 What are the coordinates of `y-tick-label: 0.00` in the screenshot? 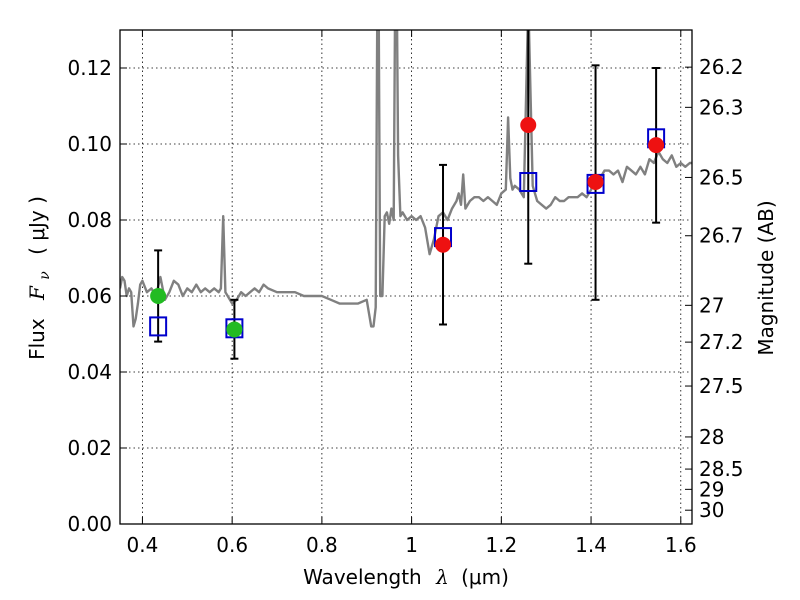 It's located at (89, 524).